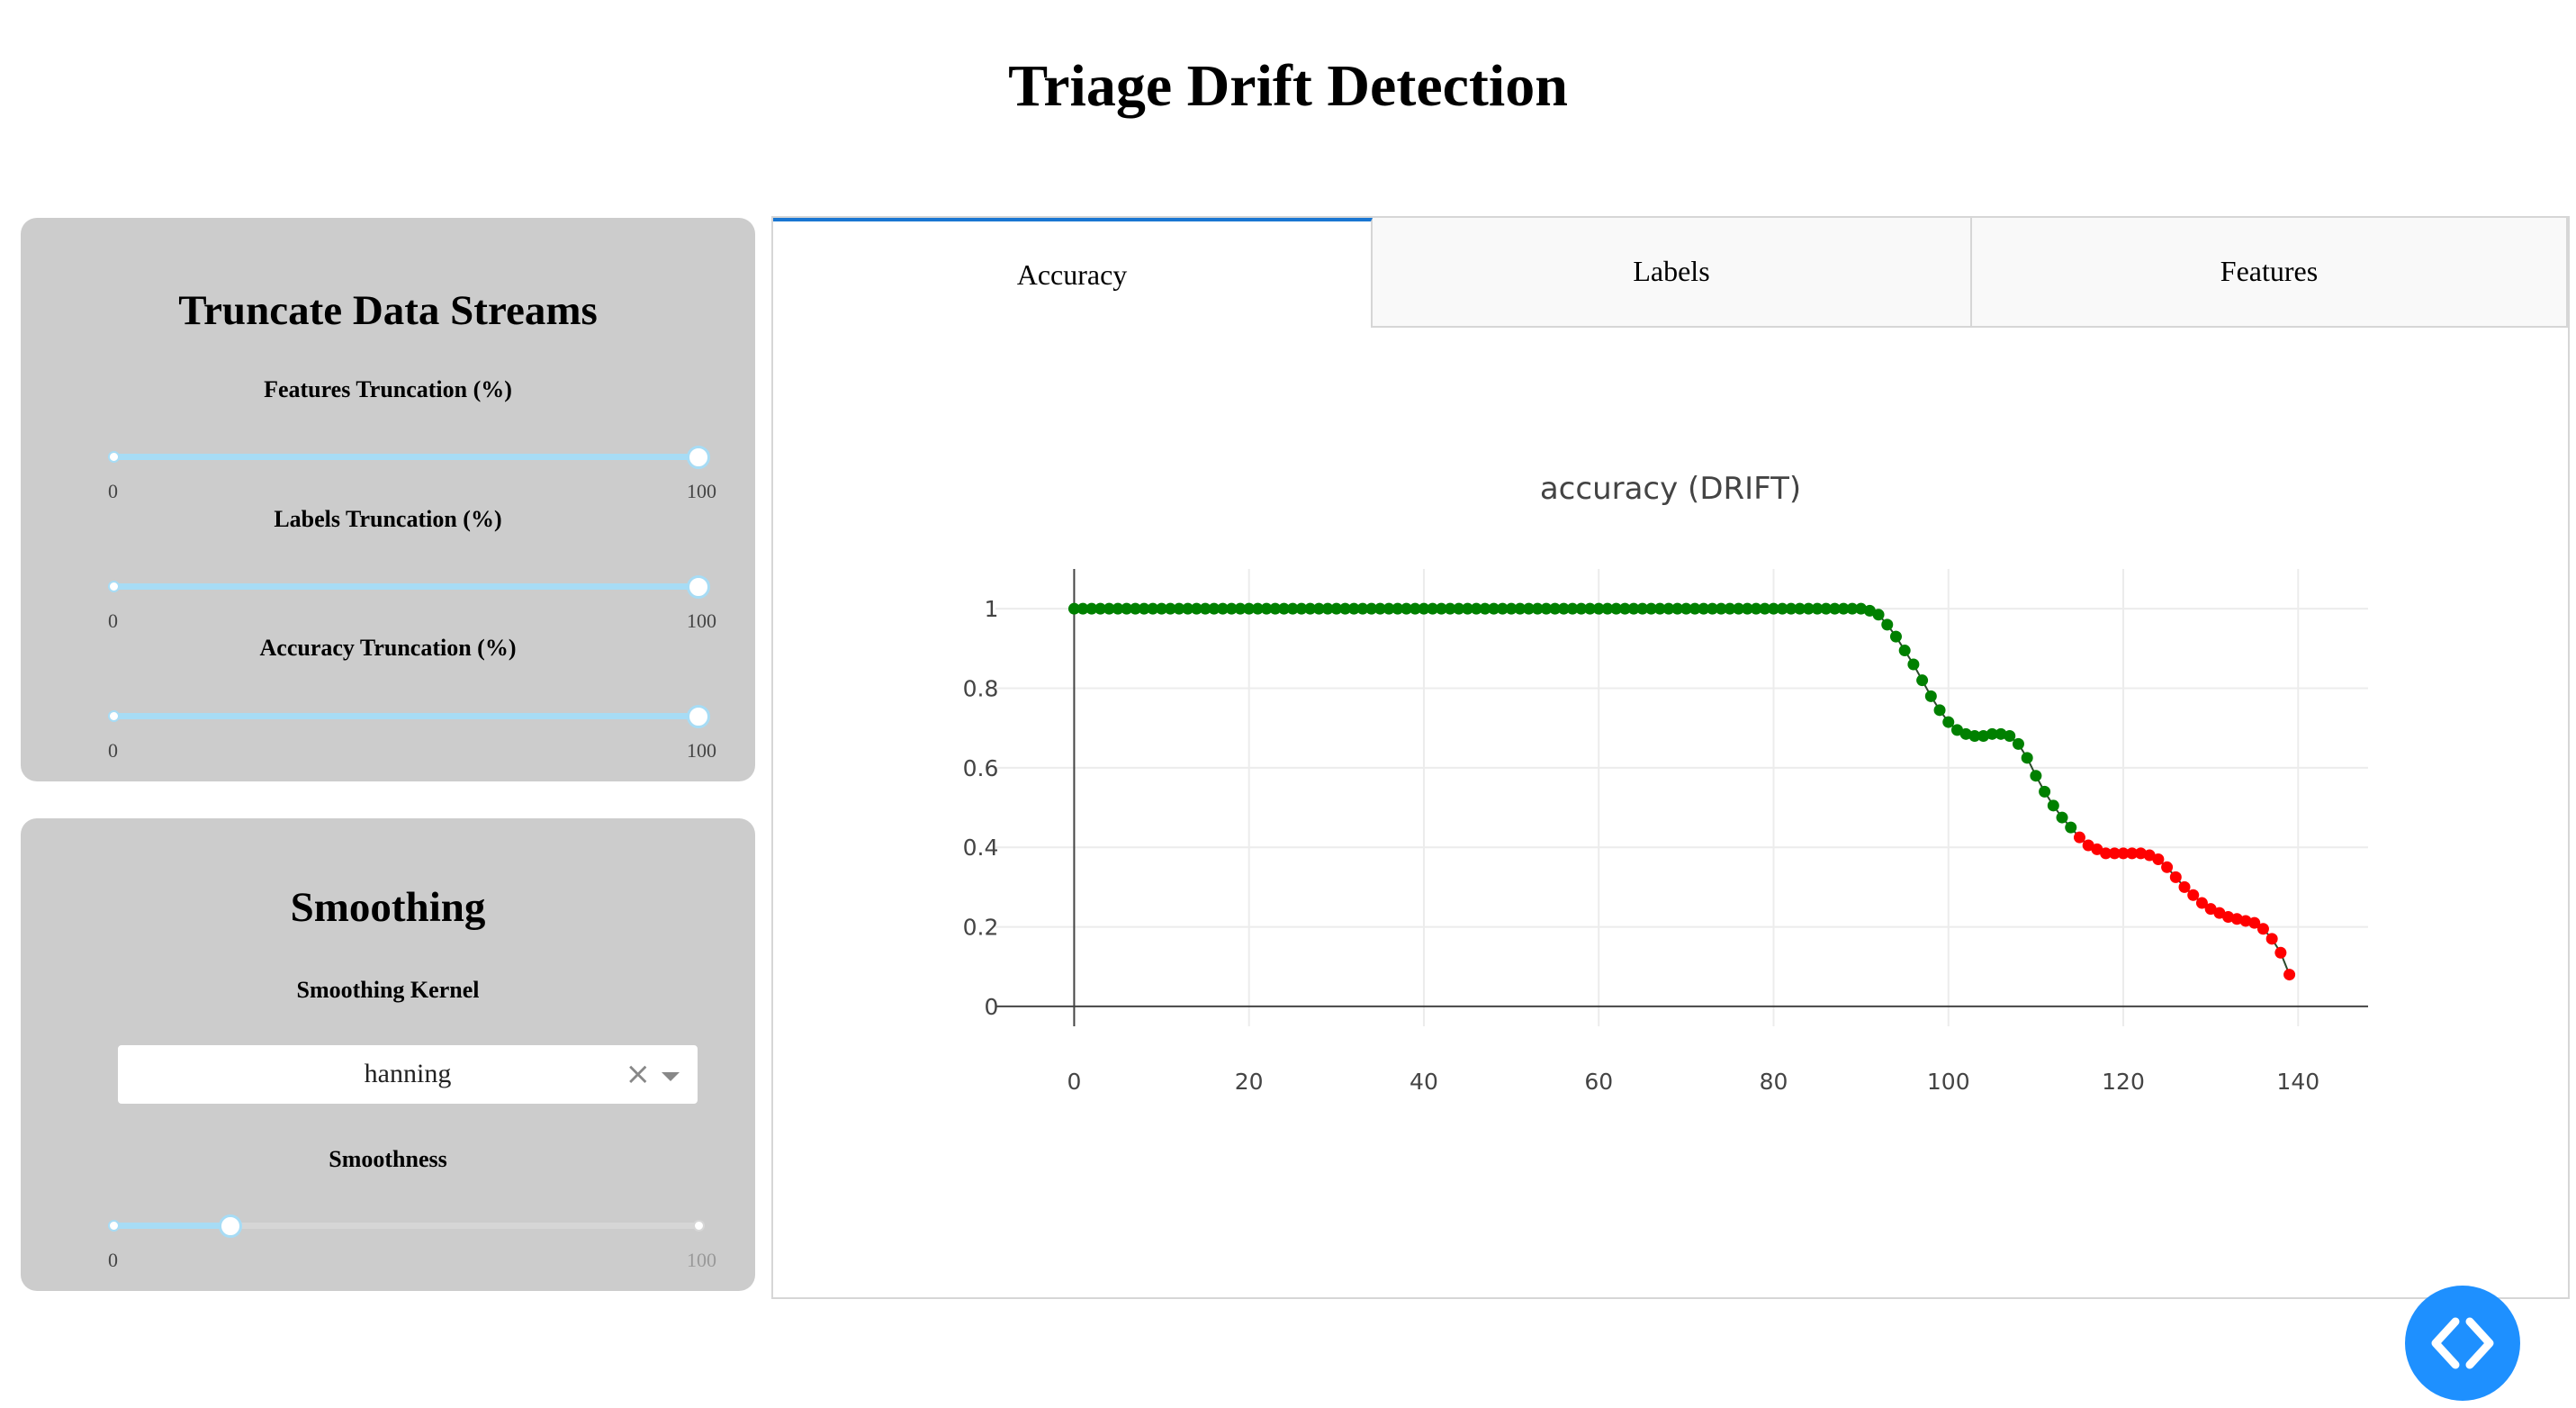 The width and height of the screenshot is (2576, 1408). Describe the element at coordinates (701, 491) in the screenshot. I see `slider-max-label: 100` at that location.